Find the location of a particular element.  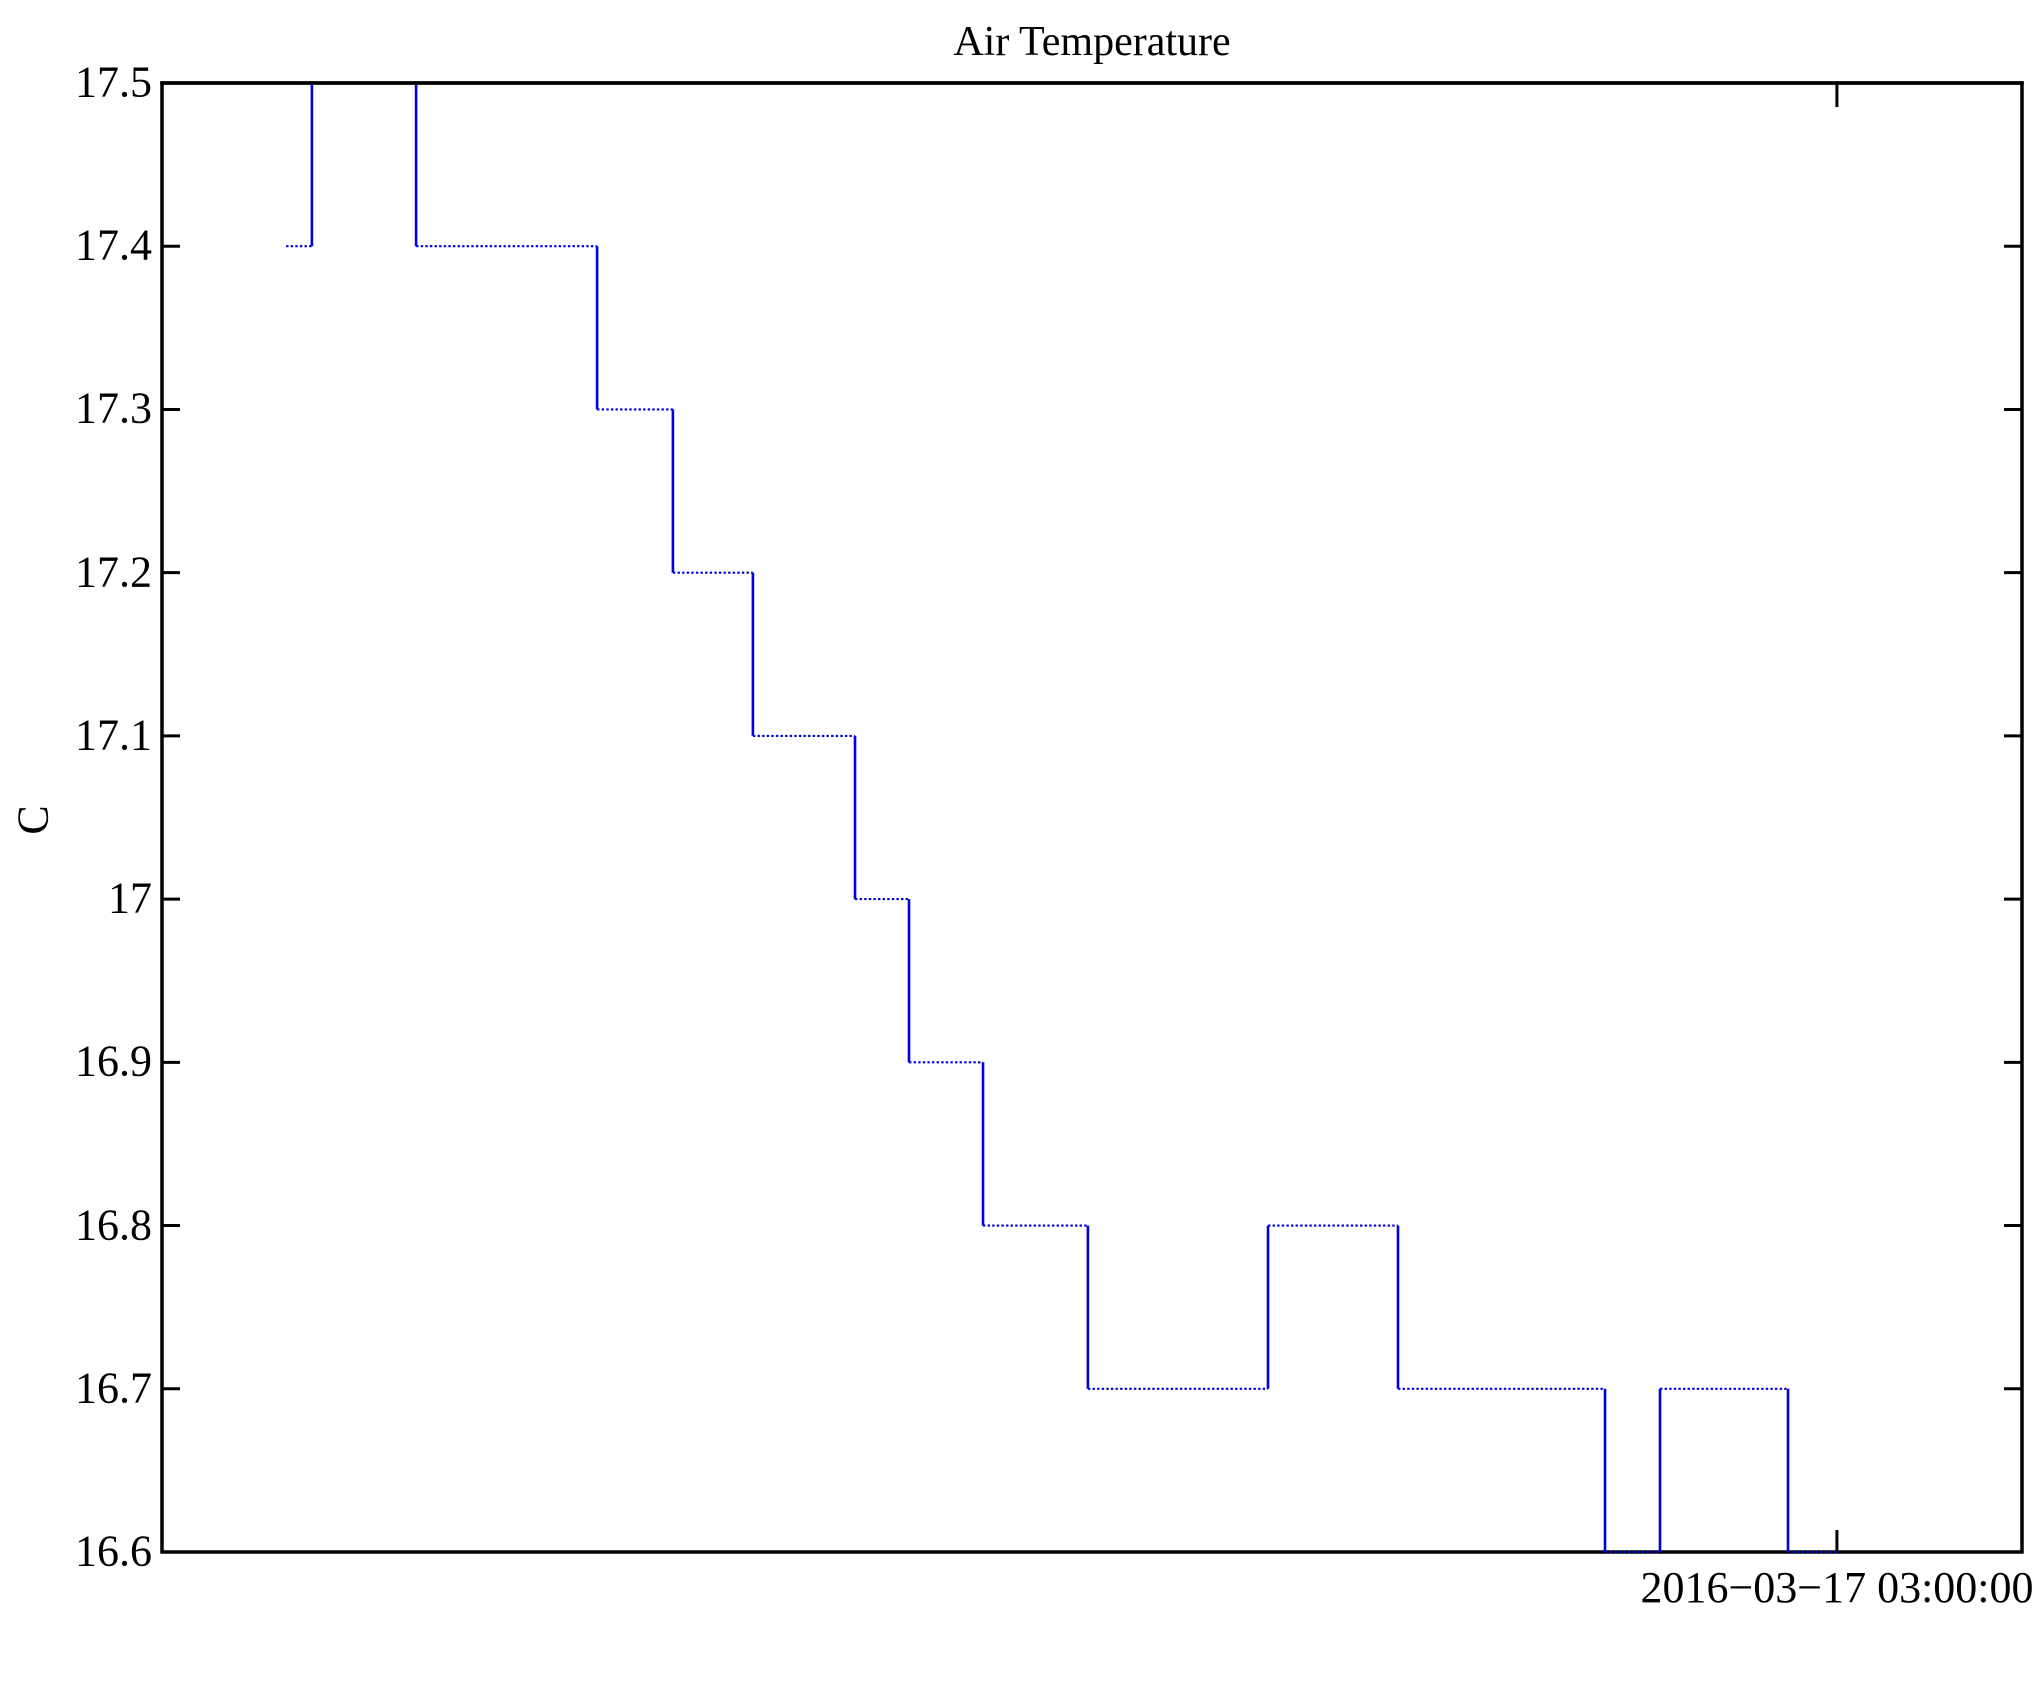

y-tick-label: 17.4 is located at coordinates (113, 245).